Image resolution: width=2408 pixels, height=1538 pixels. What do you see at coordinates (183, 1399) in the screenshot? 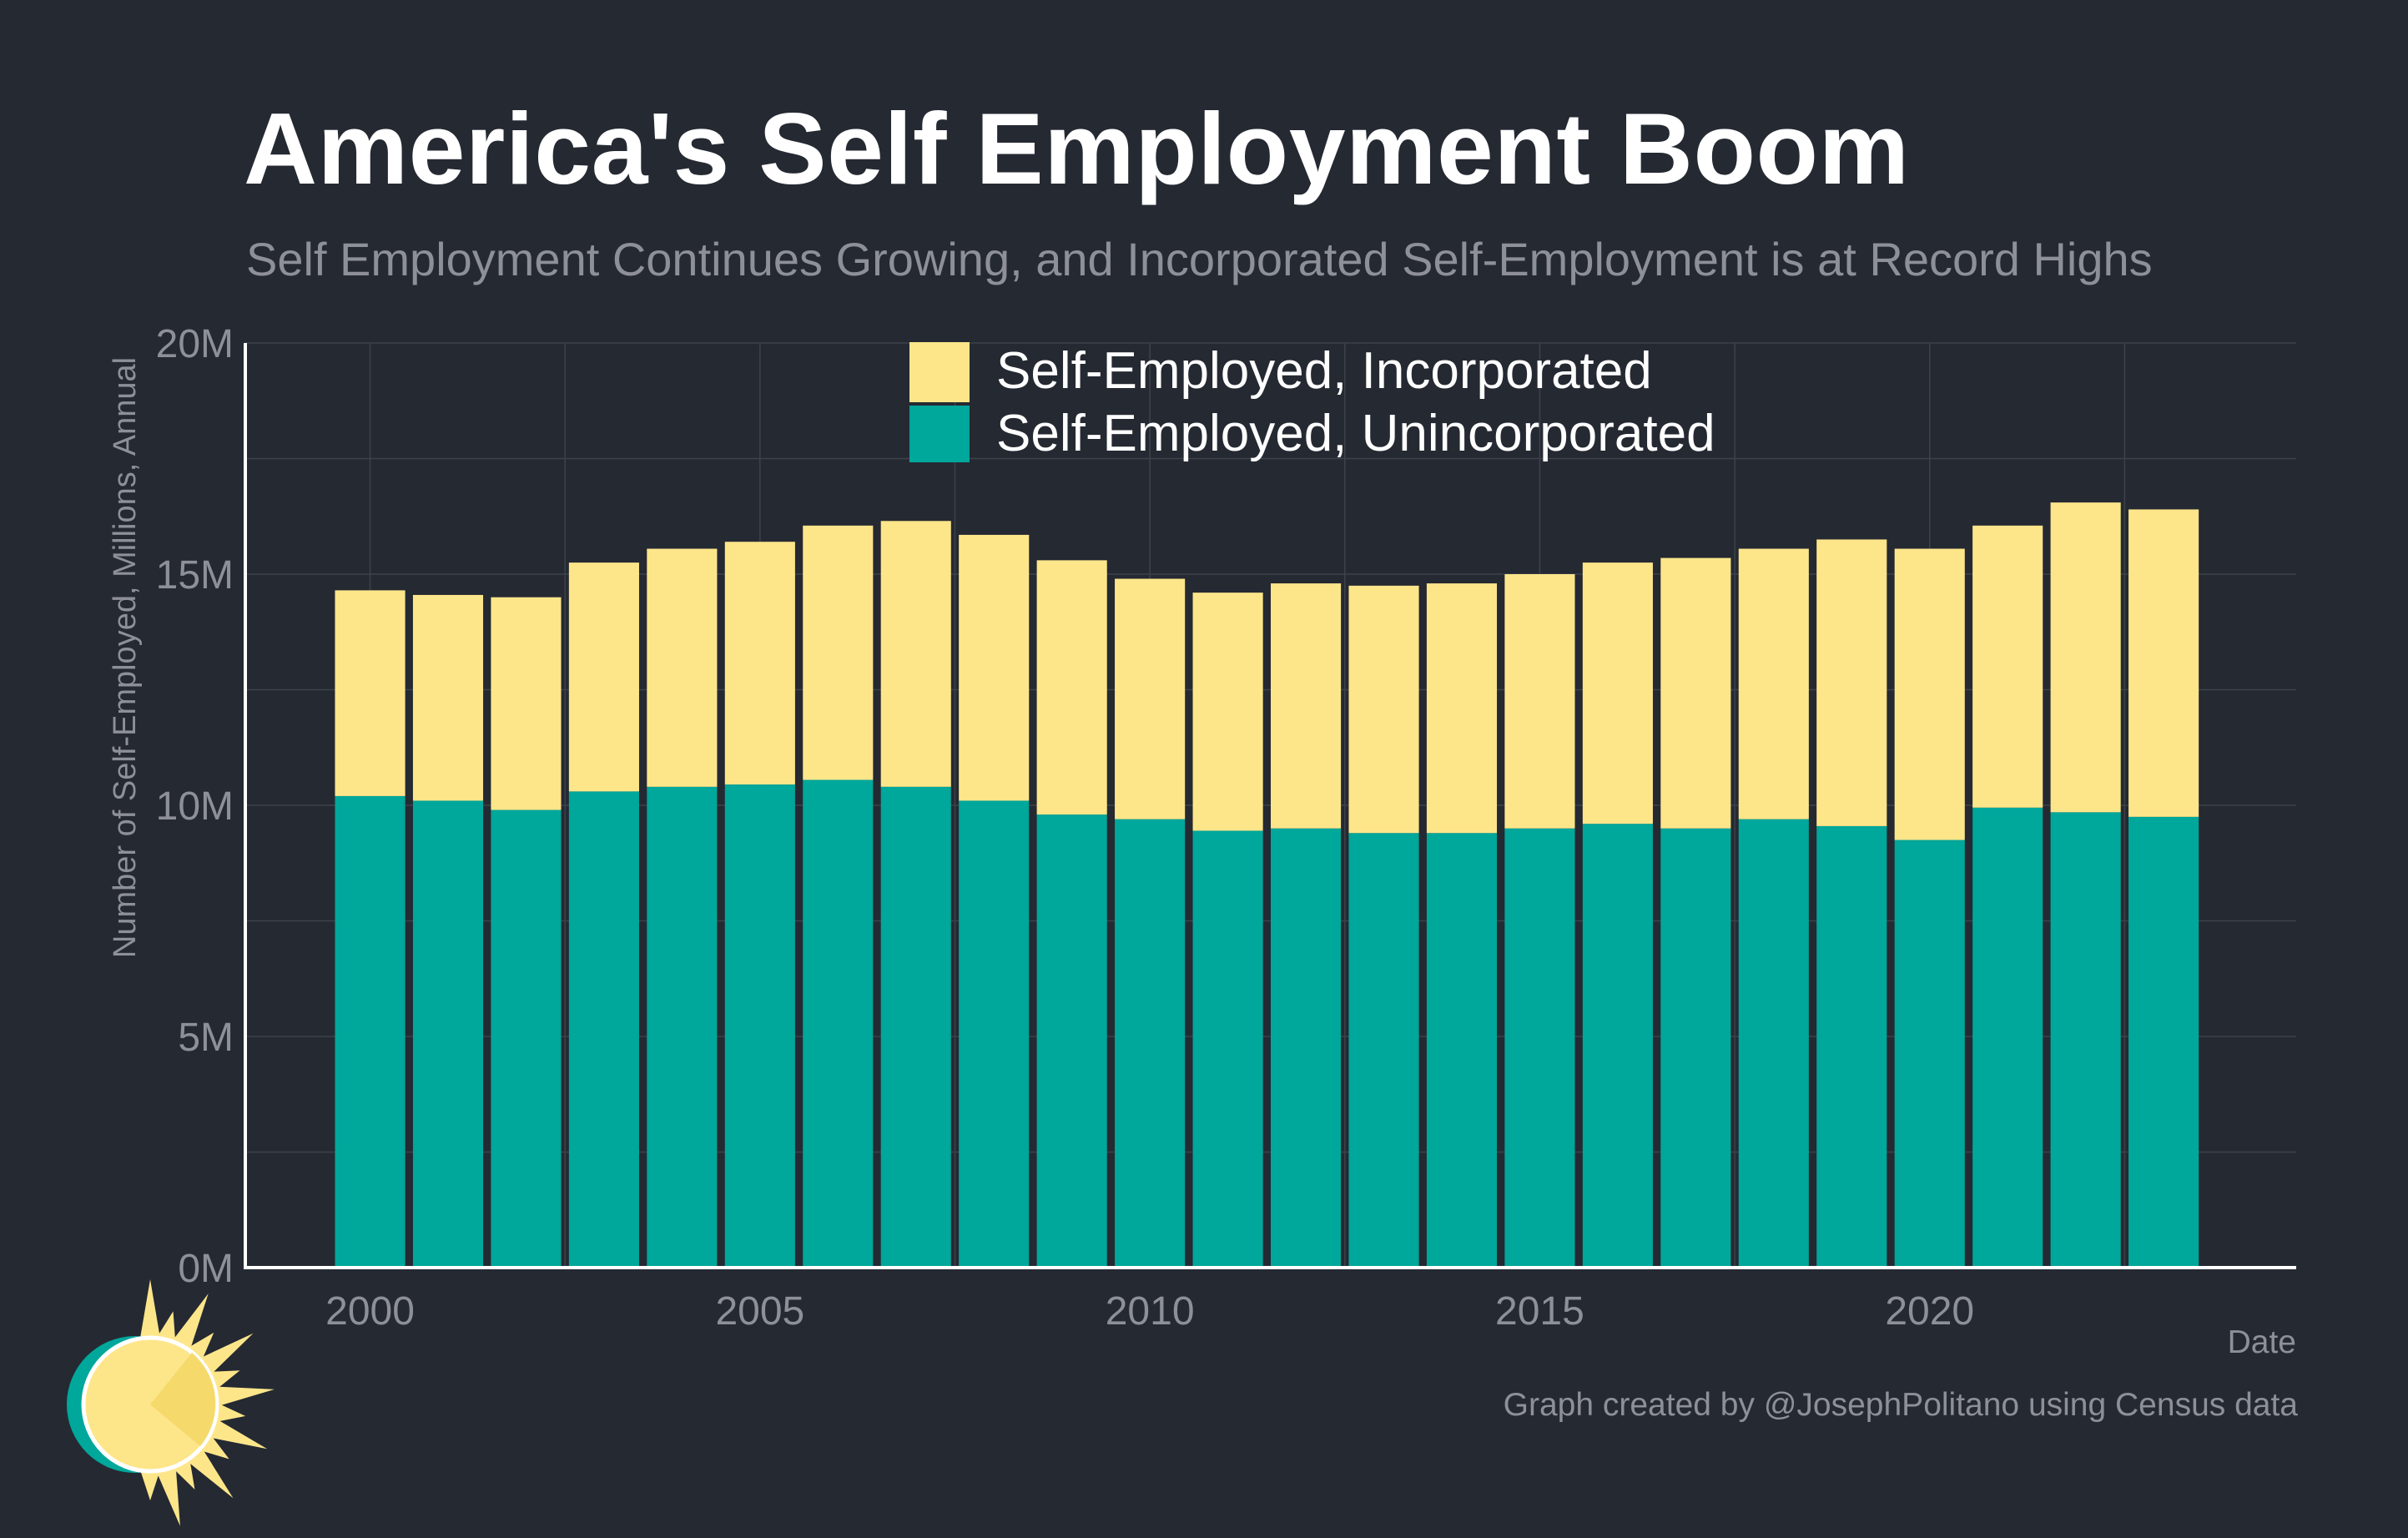
I see `sun-logo-wedge` at bounding box center [183, 1399].